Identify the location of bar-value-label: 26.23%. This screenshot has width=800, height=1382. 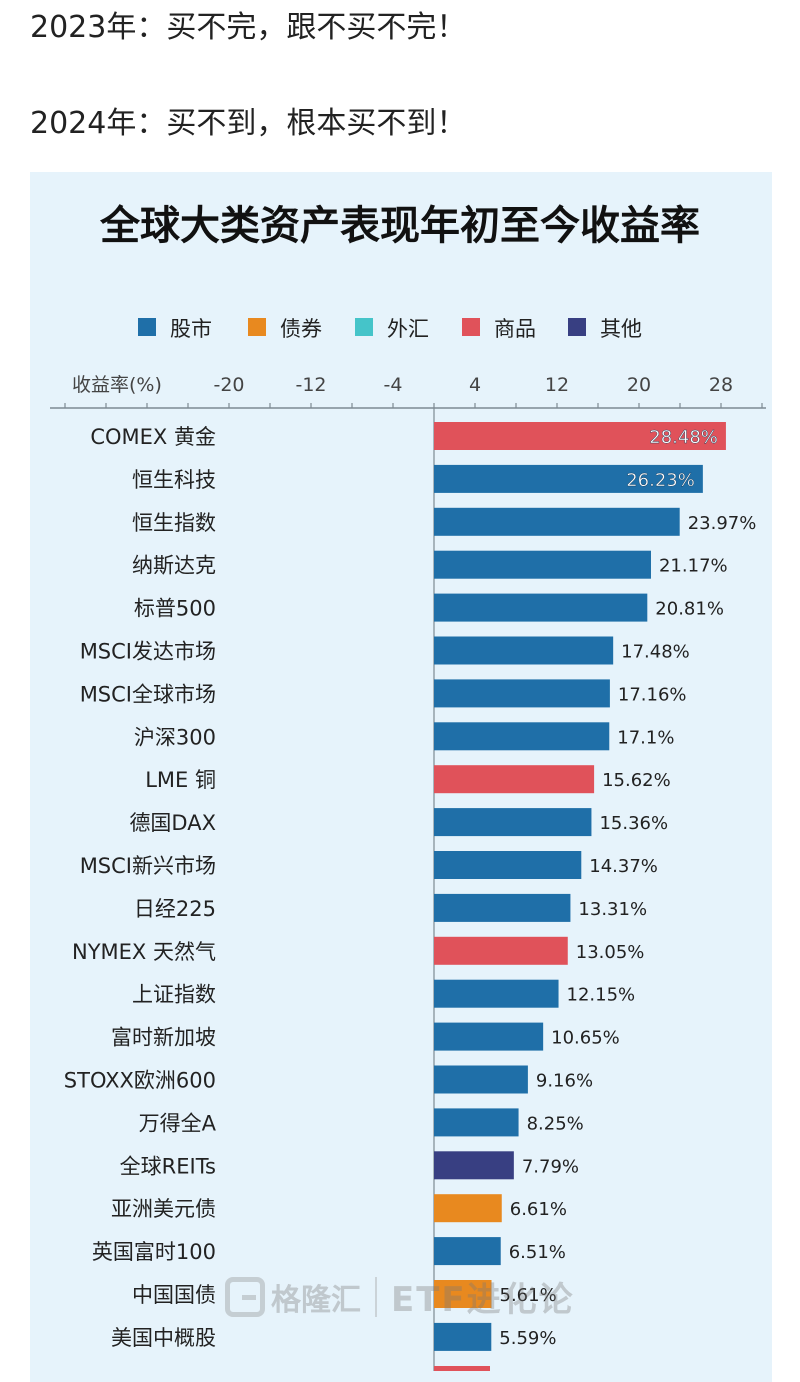
(660, 480).